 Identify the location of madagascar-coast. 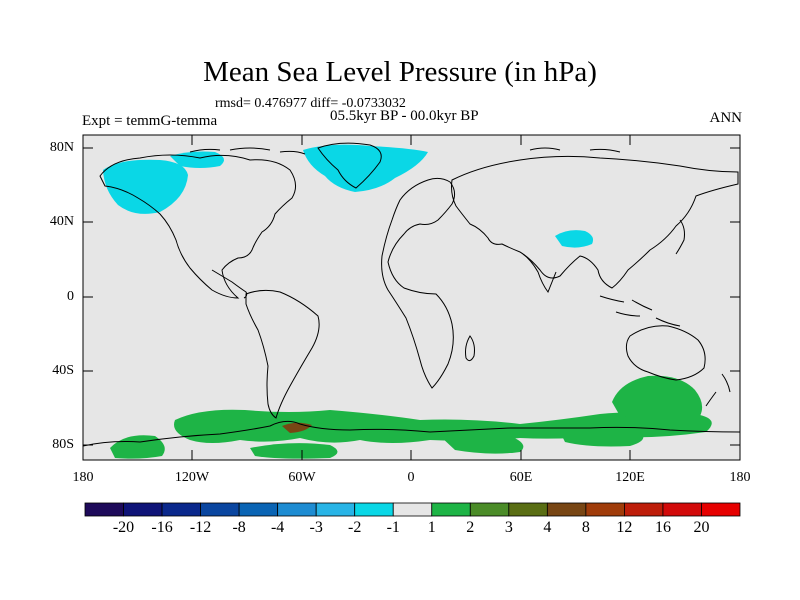
(470, 348).